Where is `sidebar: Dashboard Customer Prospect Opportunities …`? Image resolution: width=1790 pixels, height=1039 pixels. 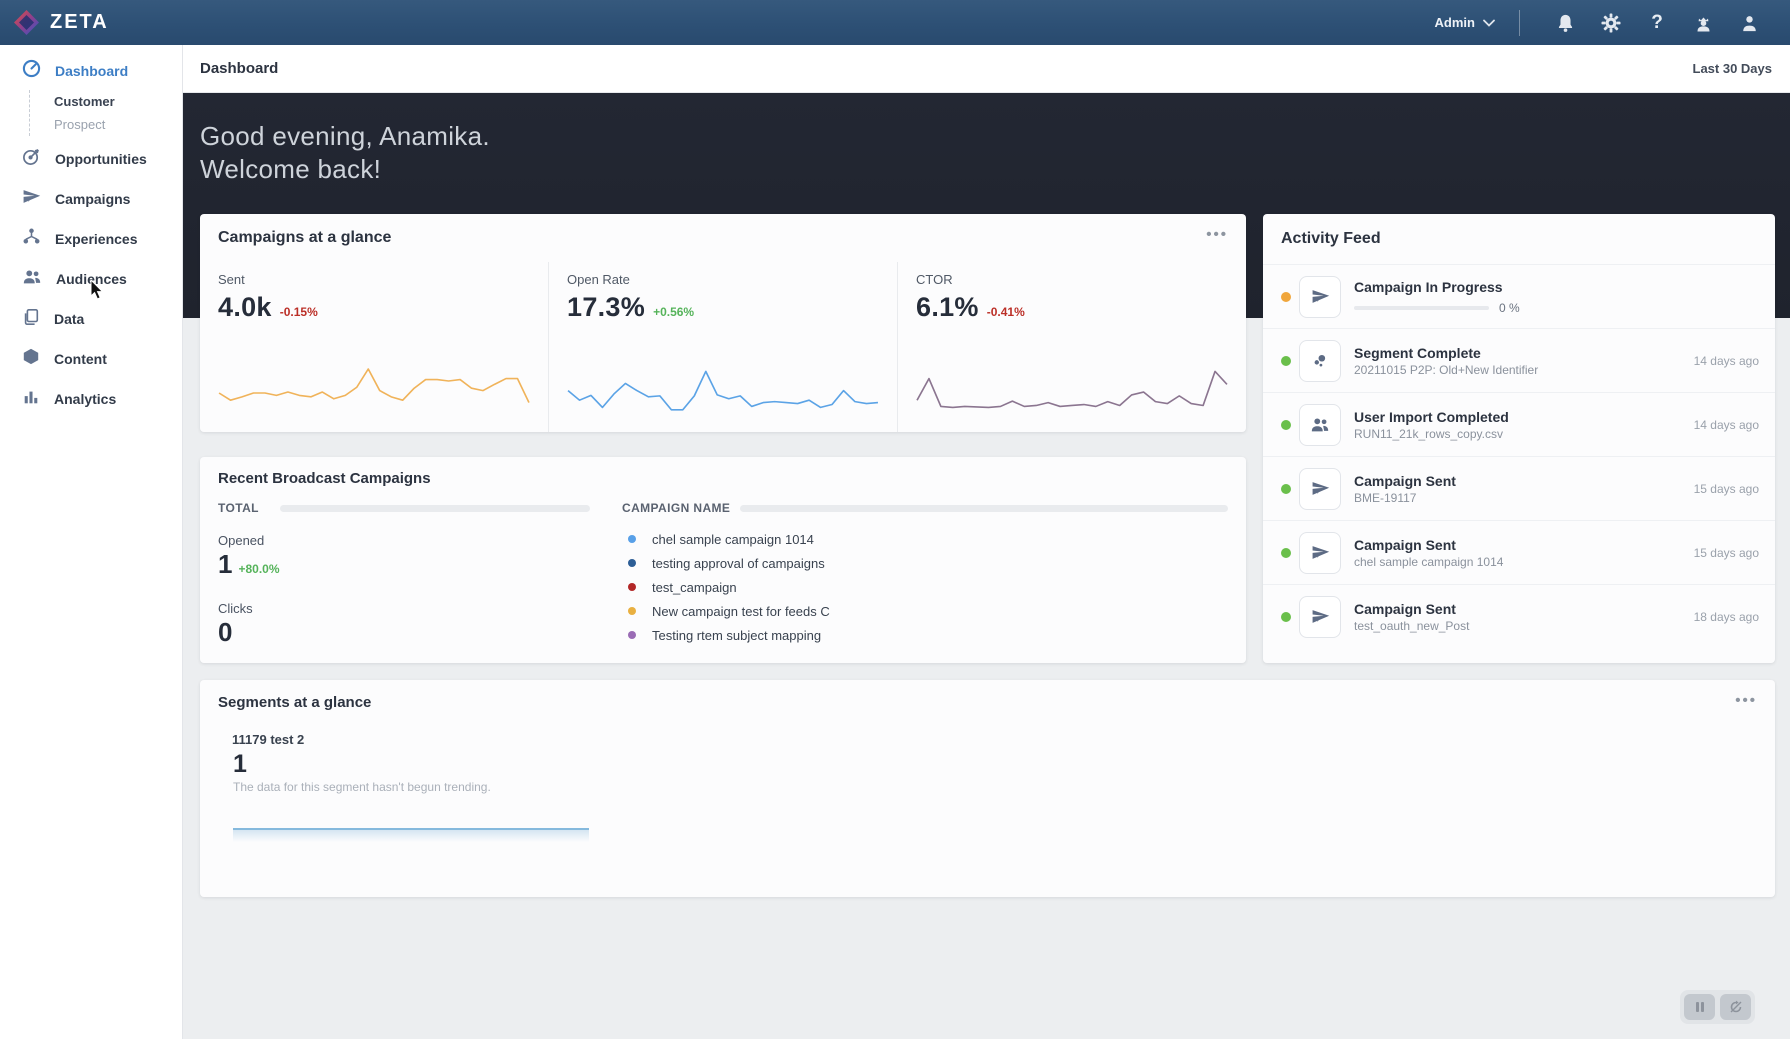
sidebar: Dashboard Customer Prospect Opportunities … is located at coordinates (91, 542).